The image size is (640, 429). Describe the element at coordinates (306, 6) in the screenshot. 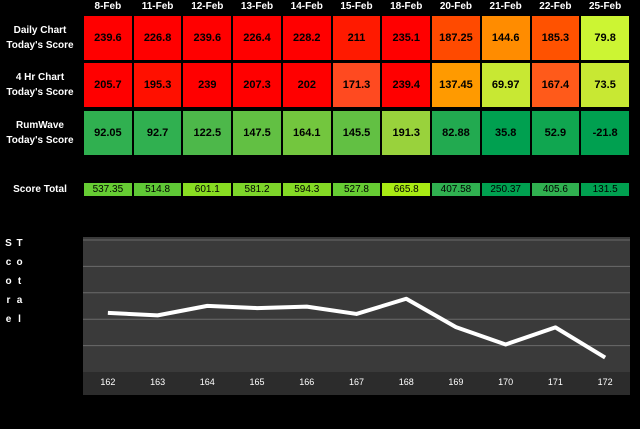

I see `column-header: 14-Feb` at that location.